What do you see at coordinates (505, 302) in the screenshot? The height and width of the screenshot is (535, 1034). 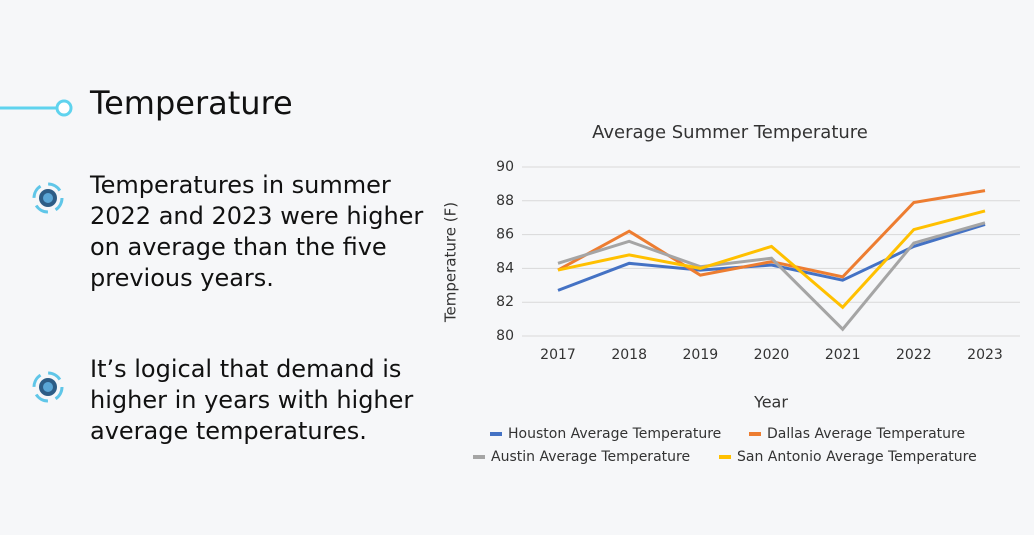 I see `y-tick-label: 82` at bounding box center [505, 302].